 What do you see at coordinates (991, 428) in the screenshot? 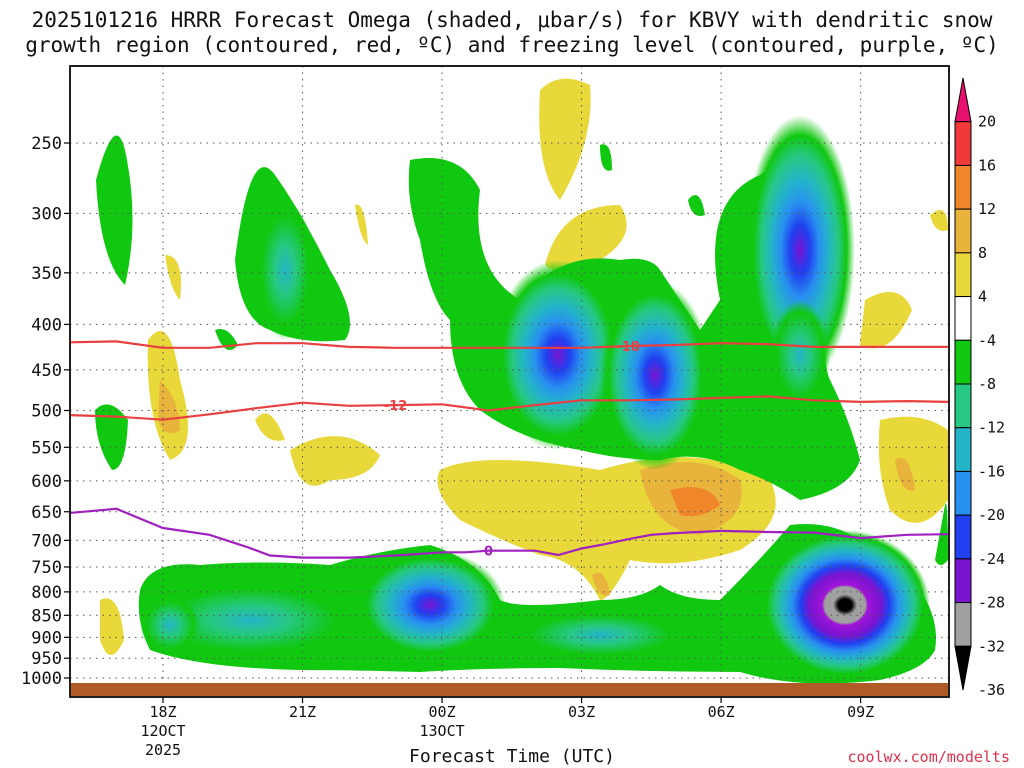
I see `colorbar-label: -12` at bounding box center [991, 428].